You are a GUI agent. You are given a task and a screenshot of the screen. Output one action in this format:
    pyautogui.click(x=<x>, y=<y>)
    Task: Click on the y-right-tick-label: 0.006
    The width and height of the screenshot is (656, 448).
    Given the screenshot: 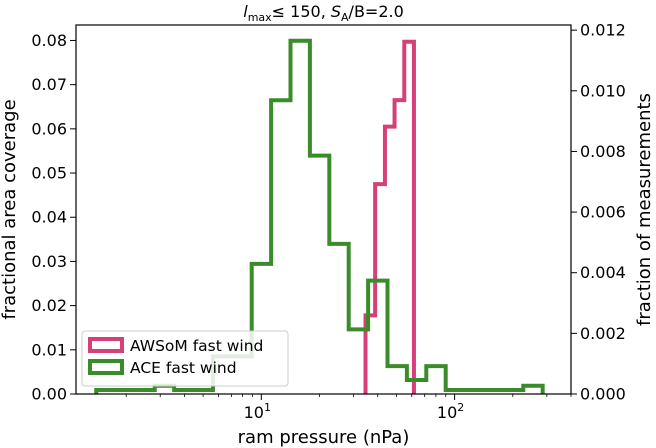 What is the action you would take?
    pyautogui.click(x=603, y=212)
    